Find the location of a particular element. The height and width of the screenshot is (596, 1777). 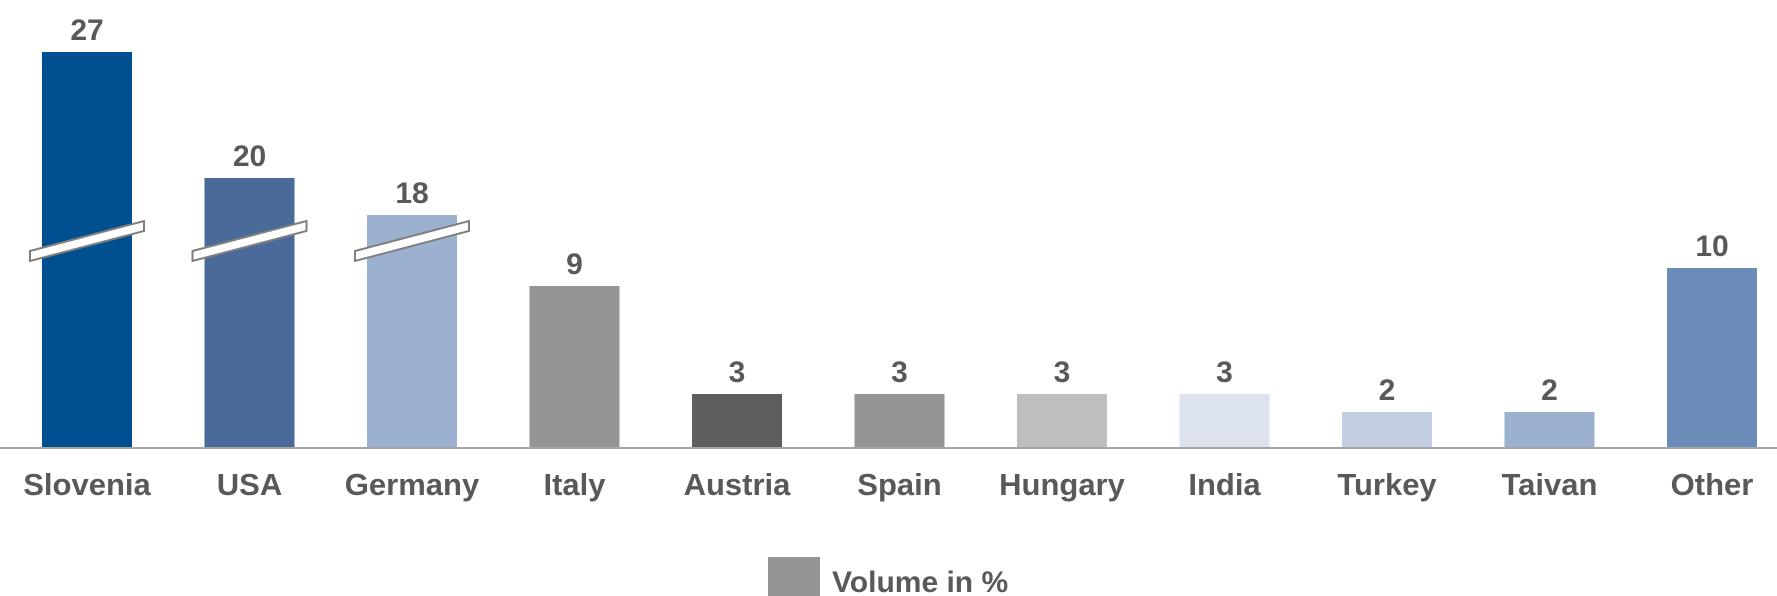

value-label-germany: 18 is located at coordinates (411, 193).